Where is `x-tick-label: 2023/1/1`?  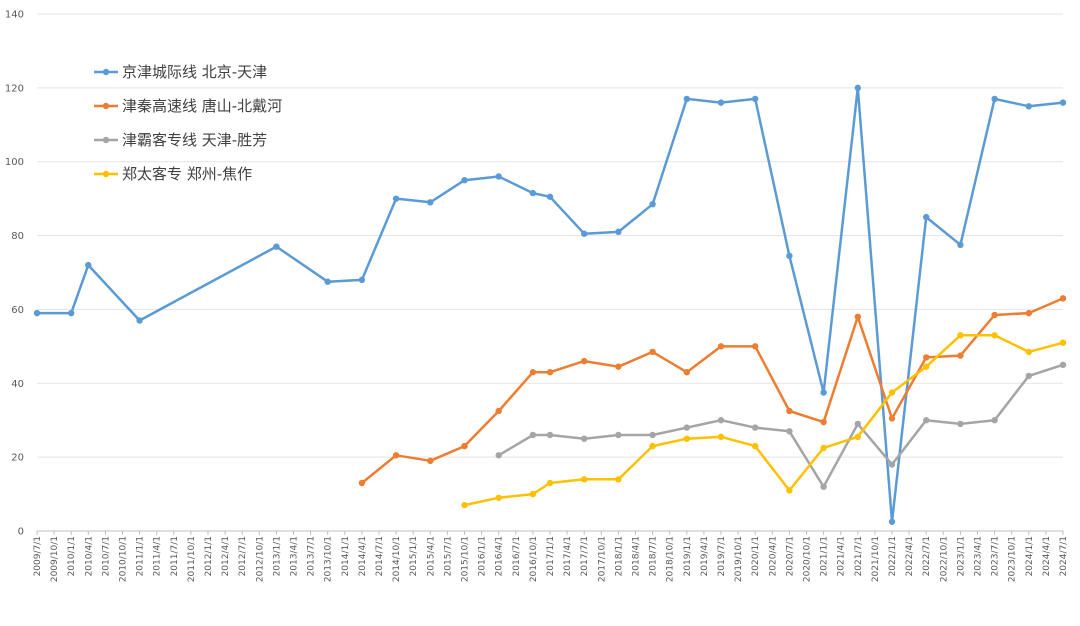 x-tick-label: 2023/1/1 is located at coordinates (961, 556).